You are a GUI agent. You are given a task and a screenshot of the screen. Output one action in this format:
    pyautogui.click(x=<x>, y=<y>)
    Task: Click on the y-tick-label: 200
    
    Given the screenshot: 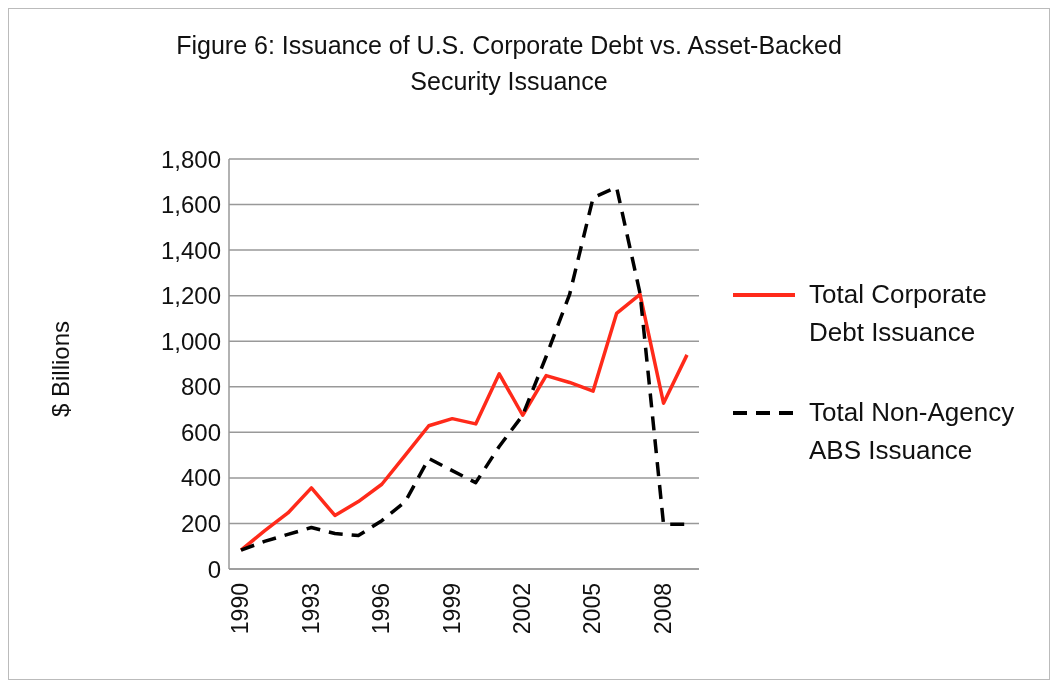 What is the action you would take?
    pyautogui.click(x=200, y=523)
    